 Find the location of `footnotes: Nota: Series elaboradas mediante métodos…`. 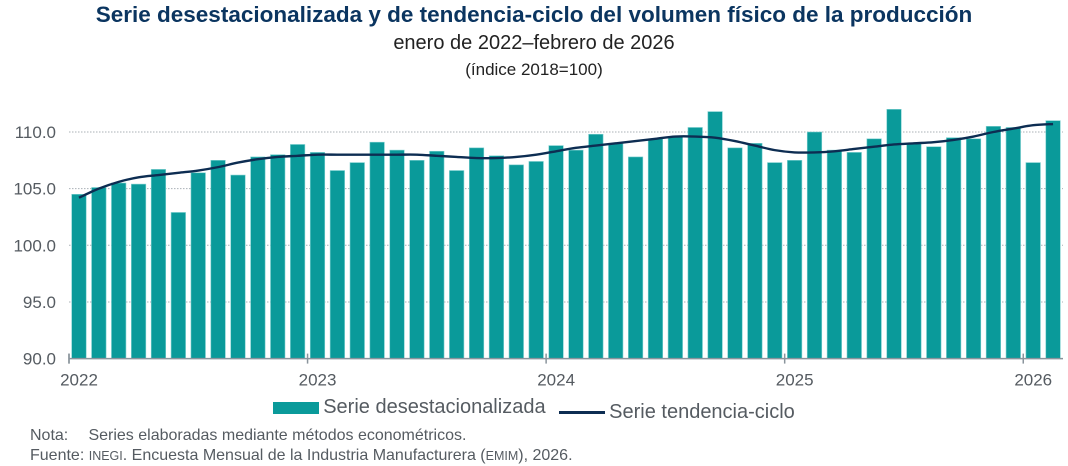

footnotes: Nota: Series elaboradas mediante métodos… is located at coordinates (301, 446).